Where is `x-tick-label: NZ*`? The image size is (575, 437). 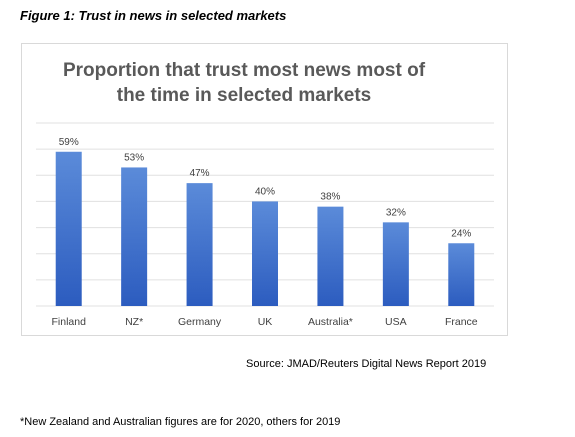
x-tick-label: NZ* is located at coordinates (134, 322).